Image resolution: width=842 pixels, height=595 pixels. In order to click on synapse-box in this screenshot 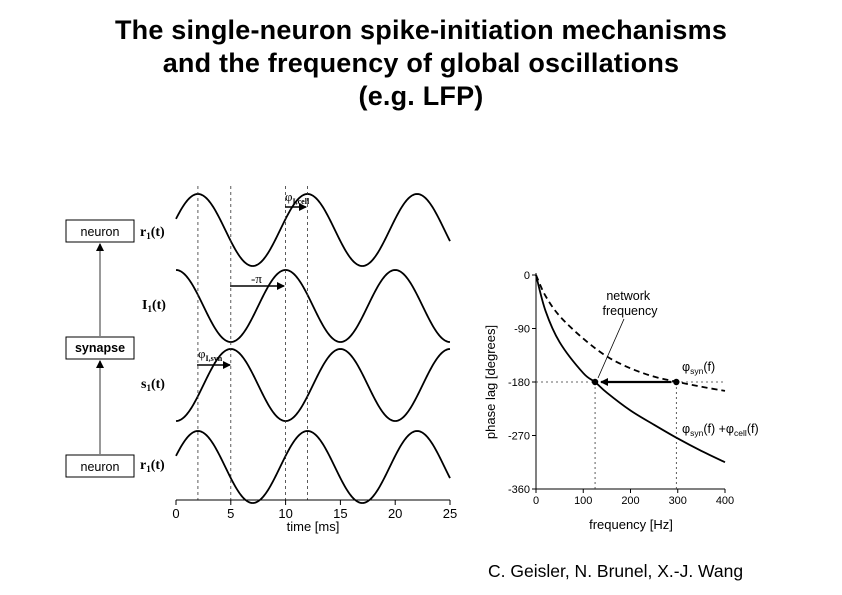, I will do `click(100, 348)`.